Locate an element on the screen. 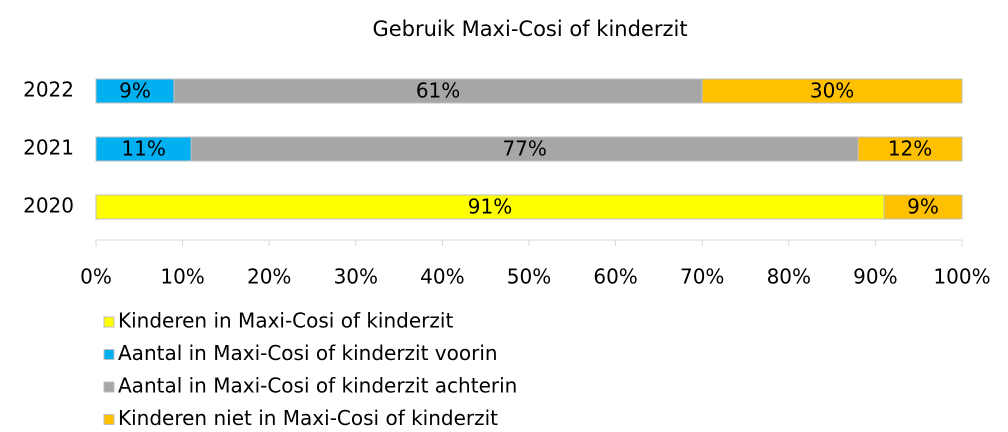  legend-label: Kinderen niet in Maxi-Cosi of kinderzit is located at coordinates (308, 418).